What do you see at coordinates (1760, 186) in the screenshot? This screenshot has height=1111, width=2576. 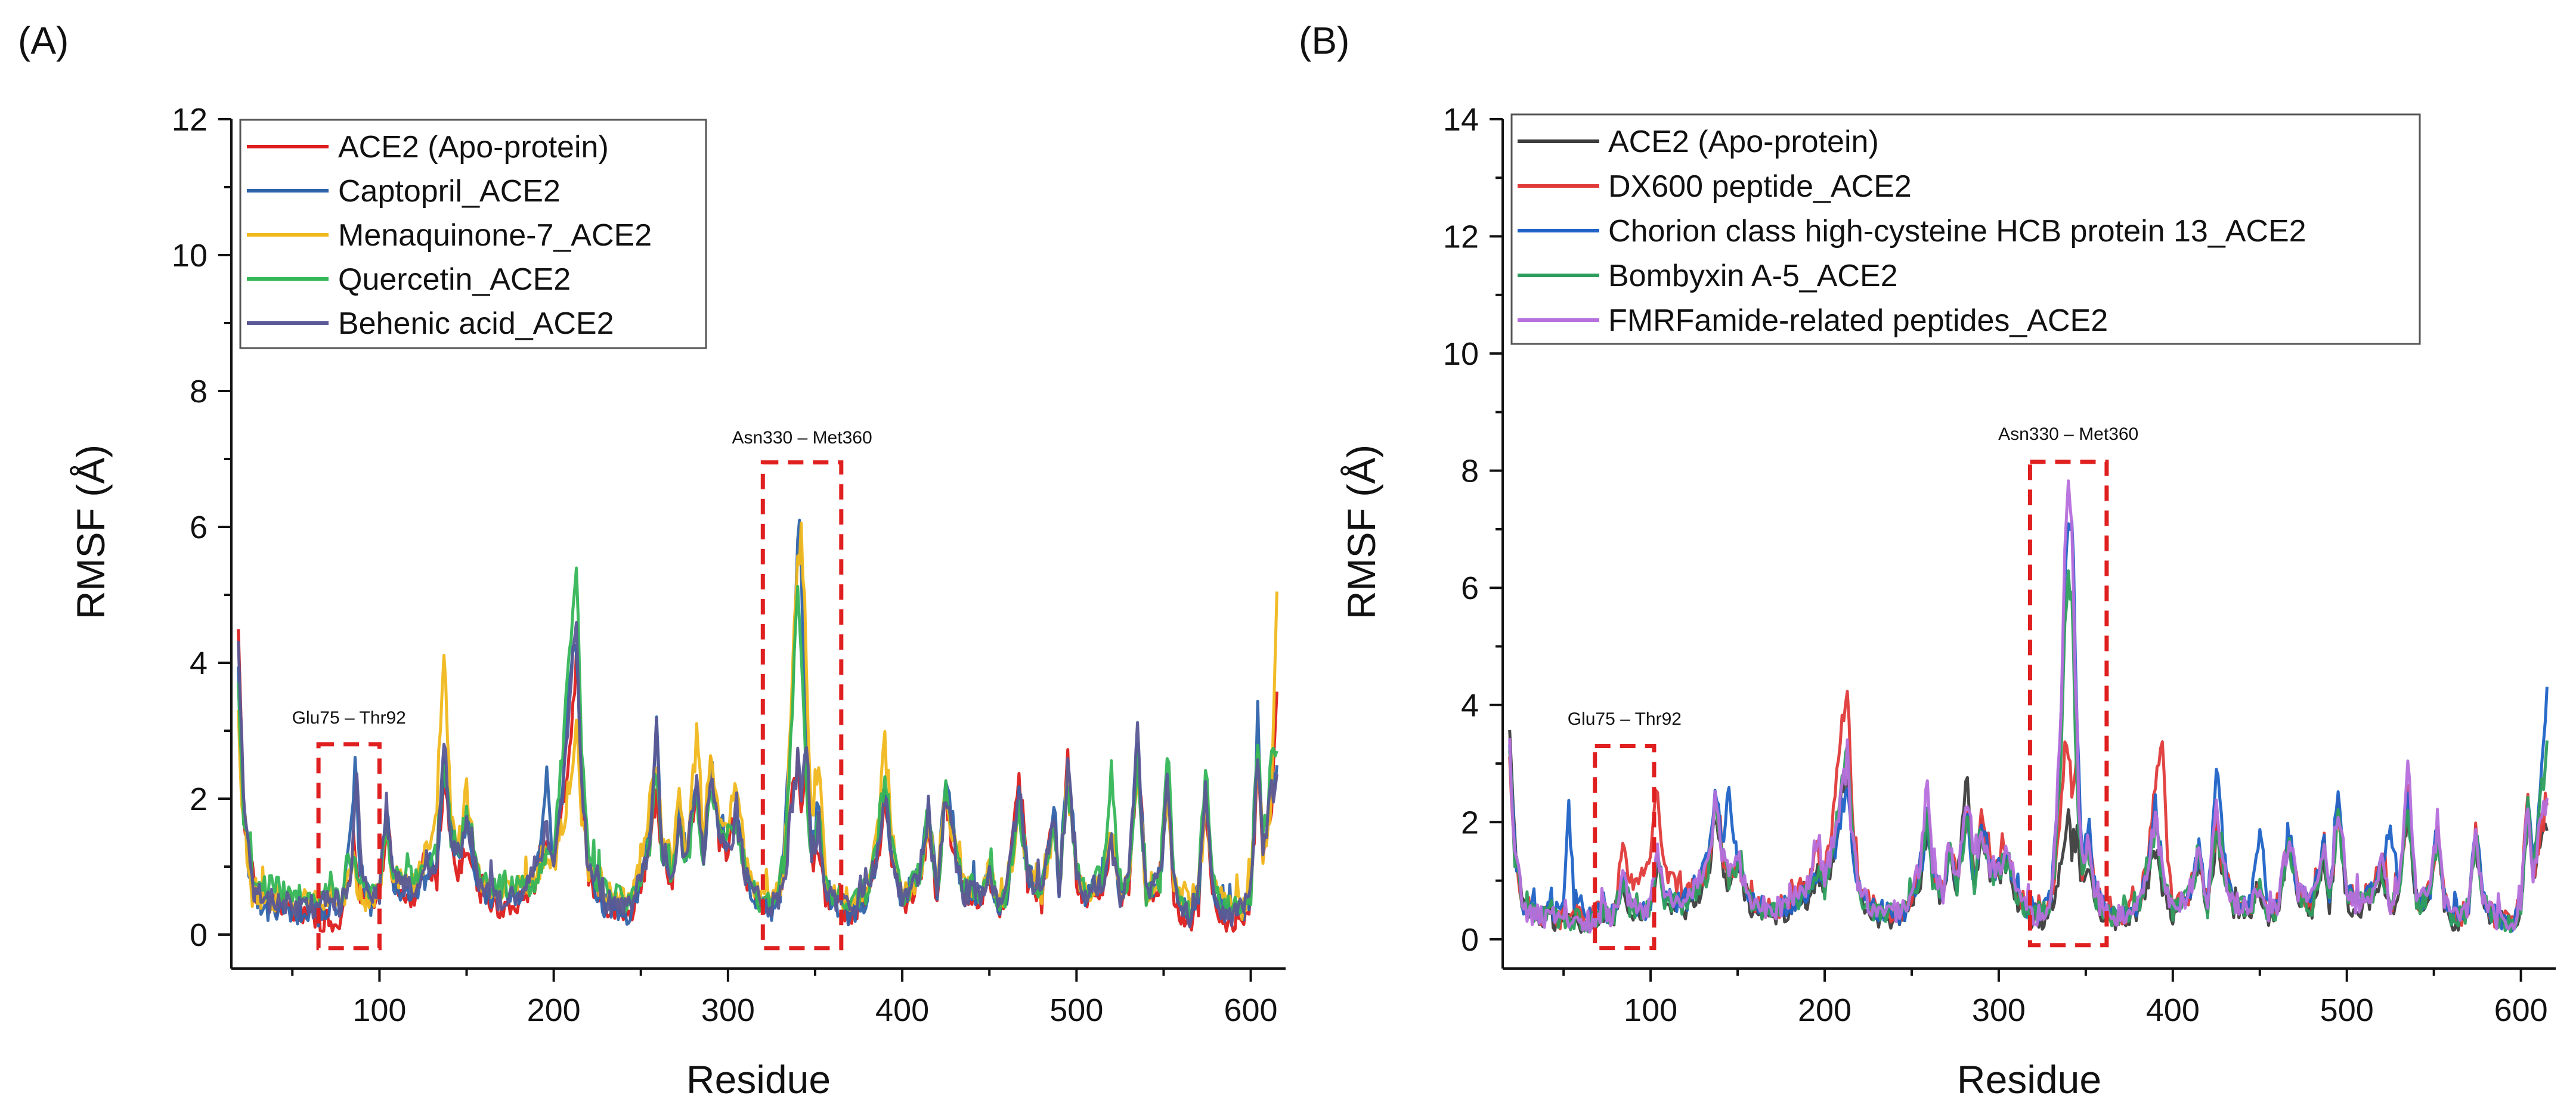 I see `legend-entry: DX600 peptide_ACE2` at bounding box center [1760, 186].